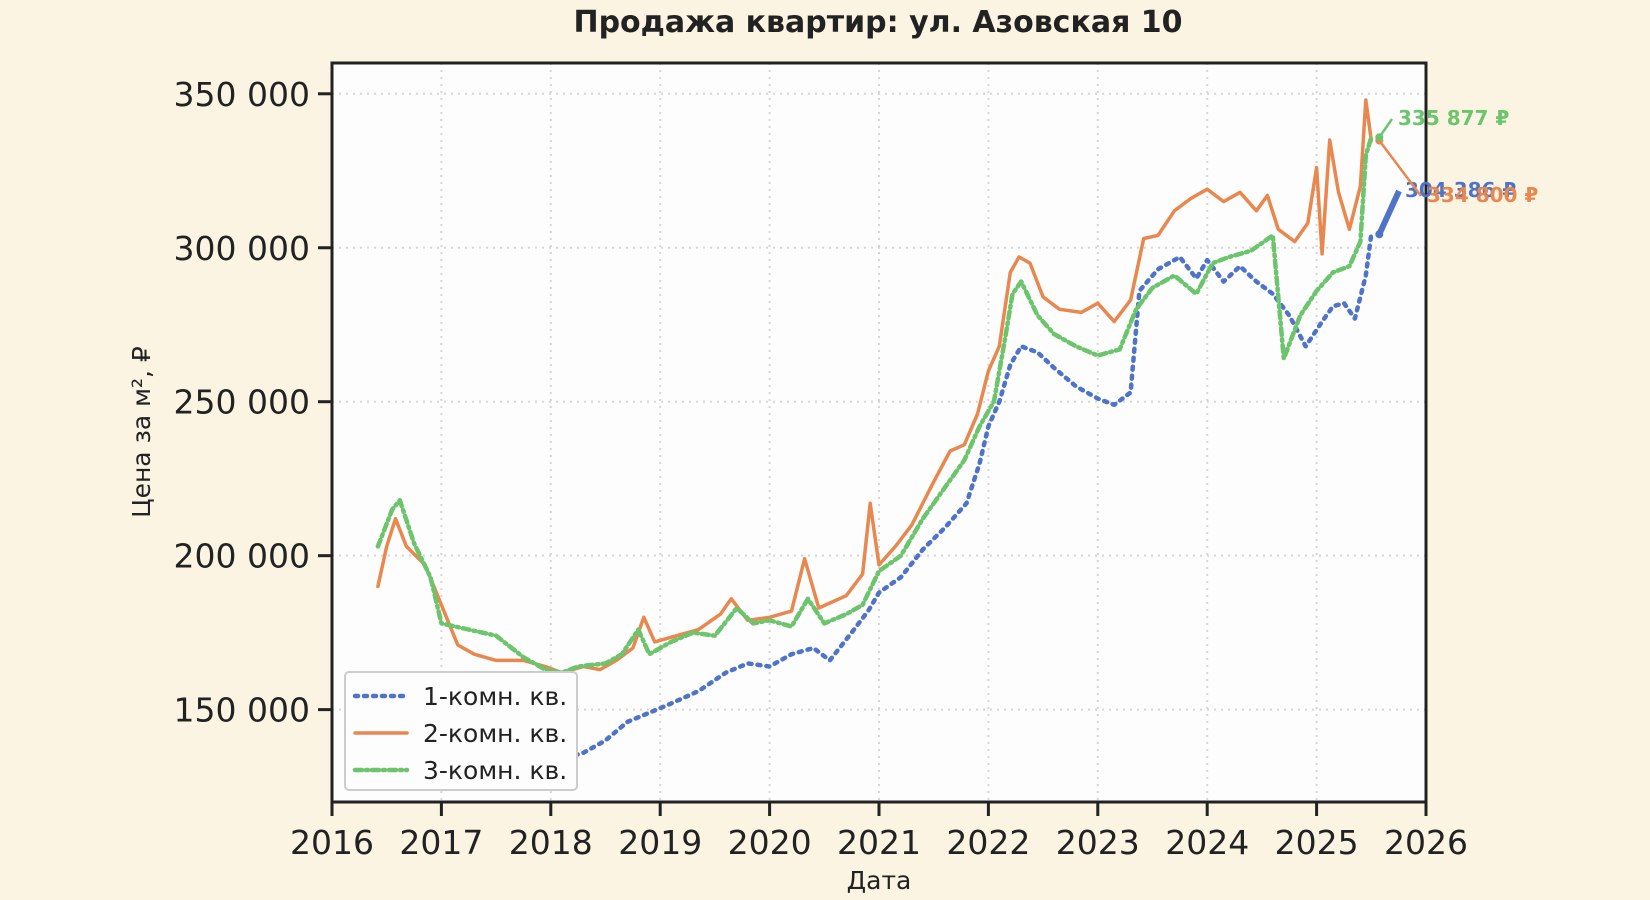  I want to click on chart-title: Продажа квартир: ул. Азовская 10, so click(877, 22).